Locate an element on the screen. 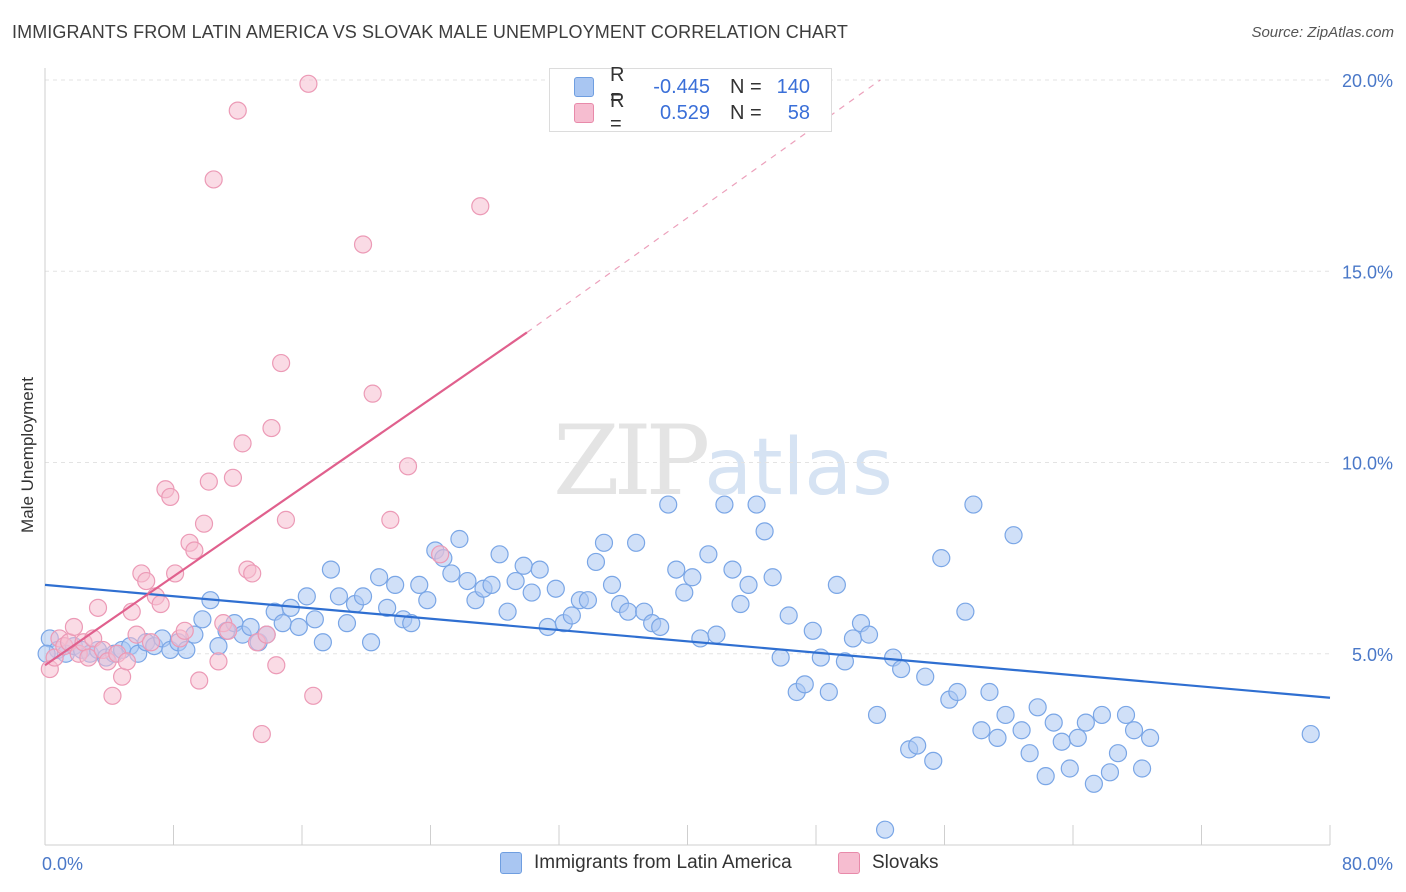 This screenshot has height=892, width=1406. legend-item-slovaks: Slovaks is located at coordinates (888, 863).